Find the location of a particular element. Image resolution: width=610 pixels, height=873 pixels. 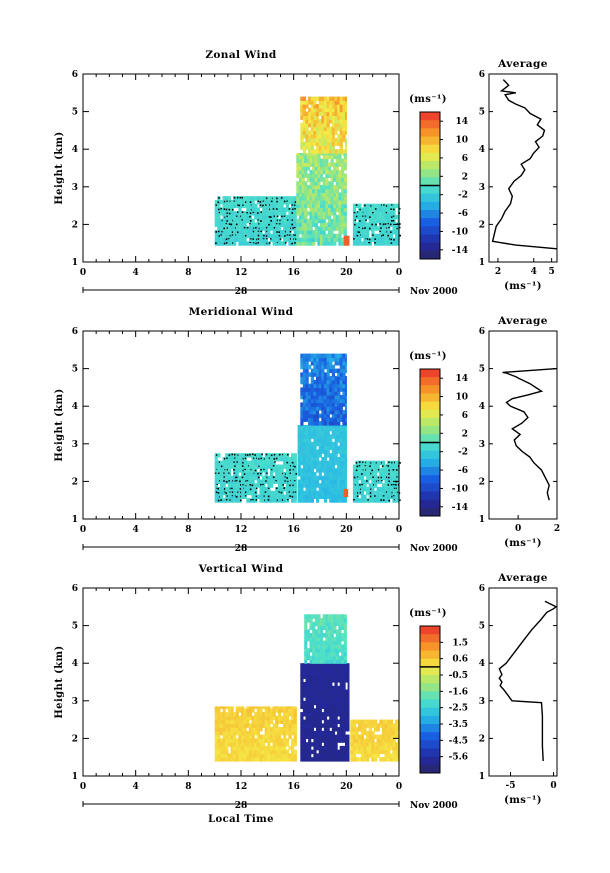

colorbar-tick-label: 14 is located at coordinates (461, 379).